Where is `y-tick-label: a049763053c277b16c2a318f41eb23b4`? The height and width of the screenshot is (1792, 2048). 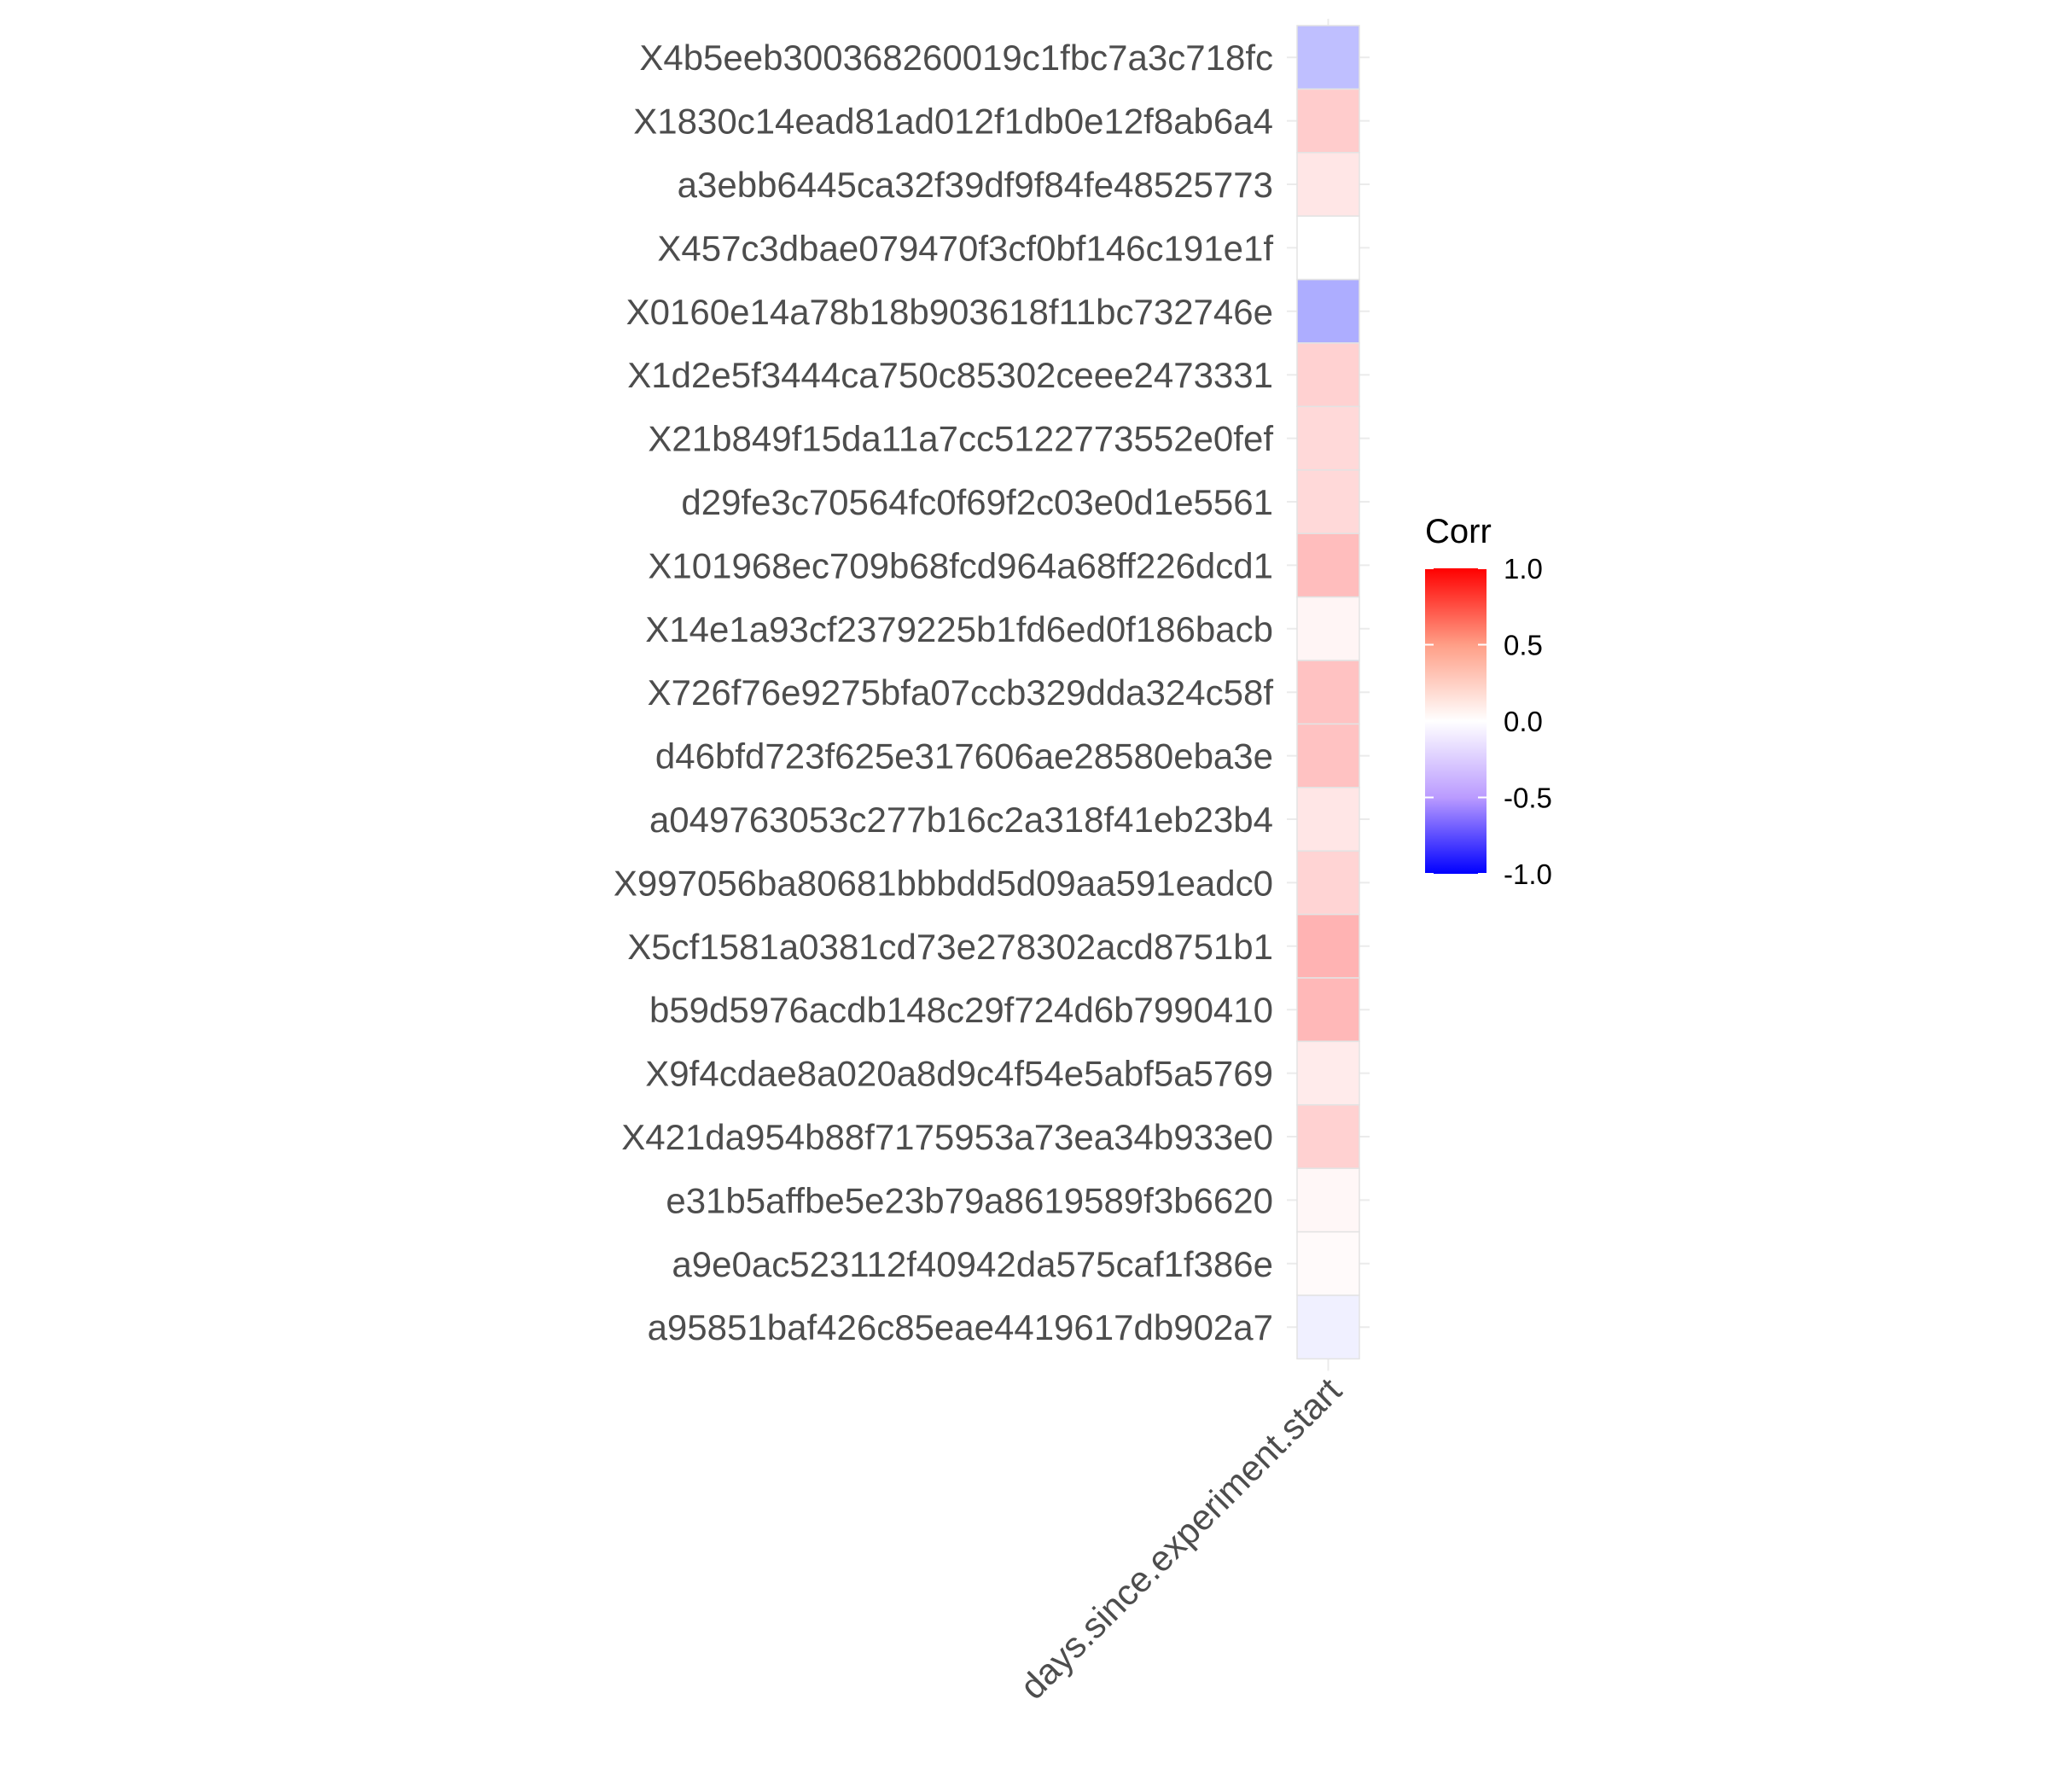 y-tick-label: a049763053c277b16c2a318f41eb23b4 is located at coordinates (961, 820).